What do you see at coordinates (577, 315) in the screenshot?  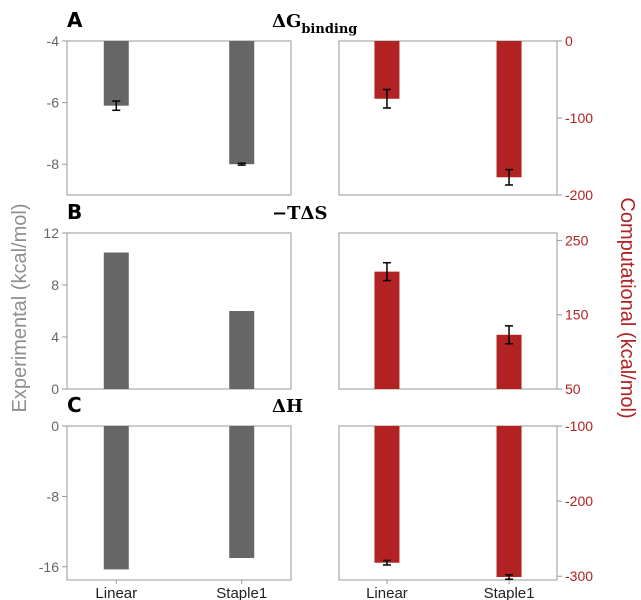 I see `y-tick-label: 150` at bounding box center [577, 315].